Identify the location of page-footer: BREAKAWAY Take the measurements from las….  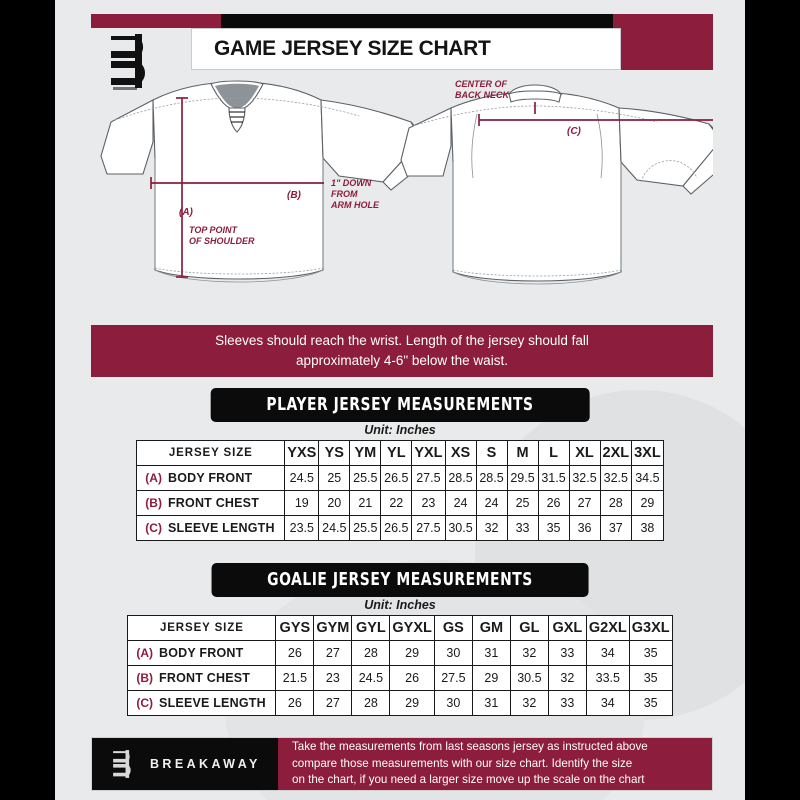
(402, 764).